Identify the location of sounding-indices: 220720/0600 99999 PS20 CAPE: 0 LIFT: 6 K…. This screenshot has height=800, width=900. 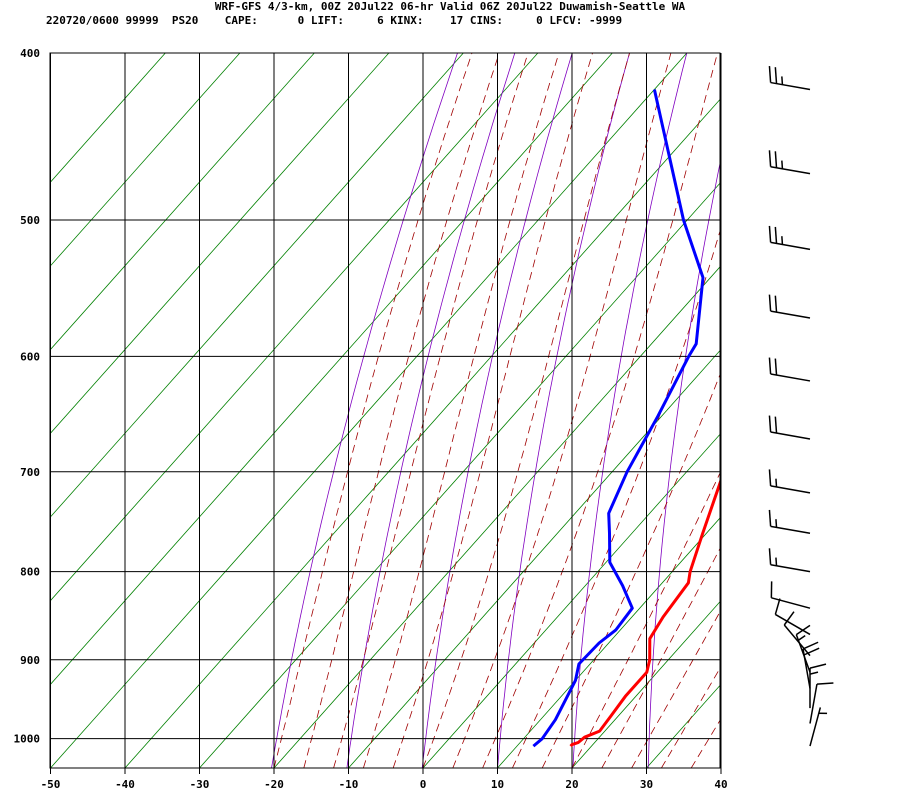
(334, 20).